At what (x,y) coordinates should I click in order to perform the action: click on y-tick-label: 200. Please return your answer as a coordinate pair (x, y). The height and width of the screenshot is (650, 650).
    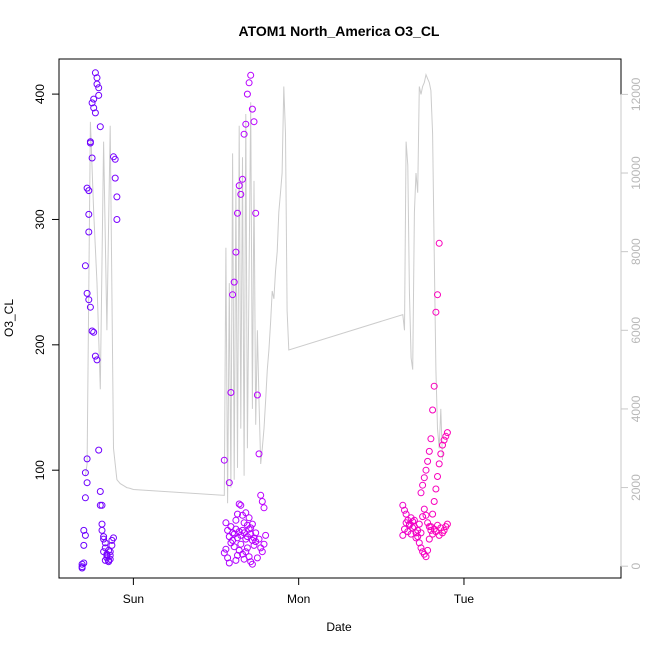
    Looking at the image, I should click on (40, 344).